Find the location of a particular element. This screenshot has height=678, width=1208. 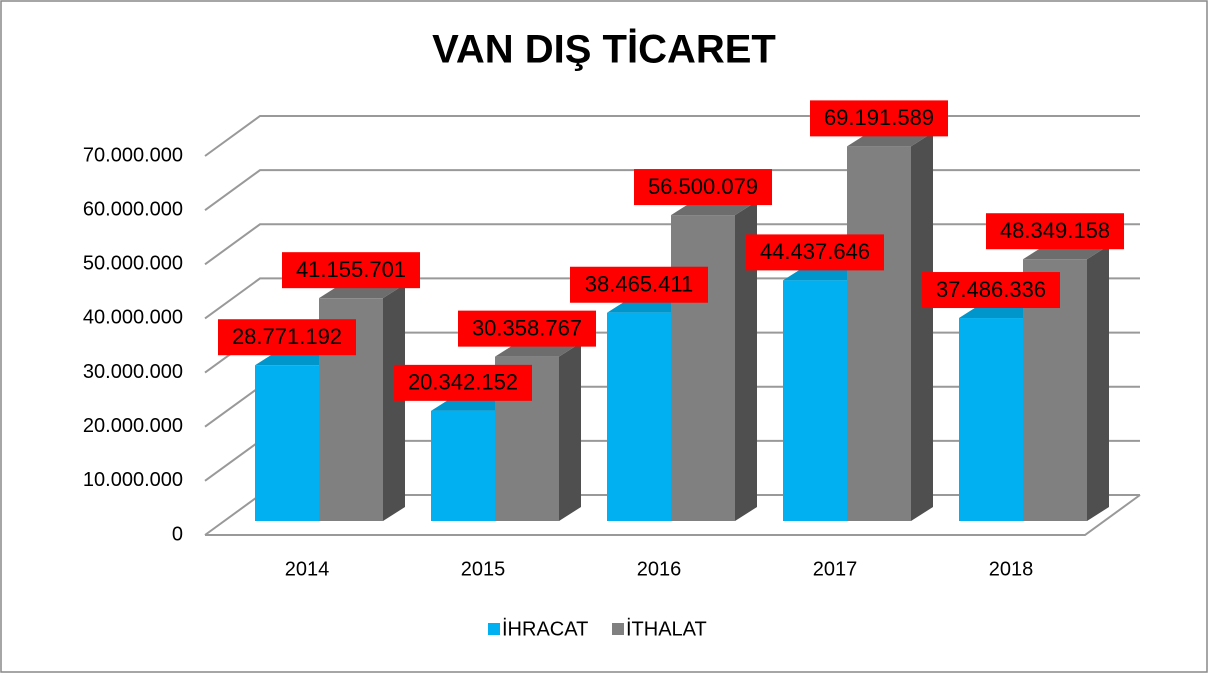

data-label: 20.342.152 is located at coordinates (463, 382).